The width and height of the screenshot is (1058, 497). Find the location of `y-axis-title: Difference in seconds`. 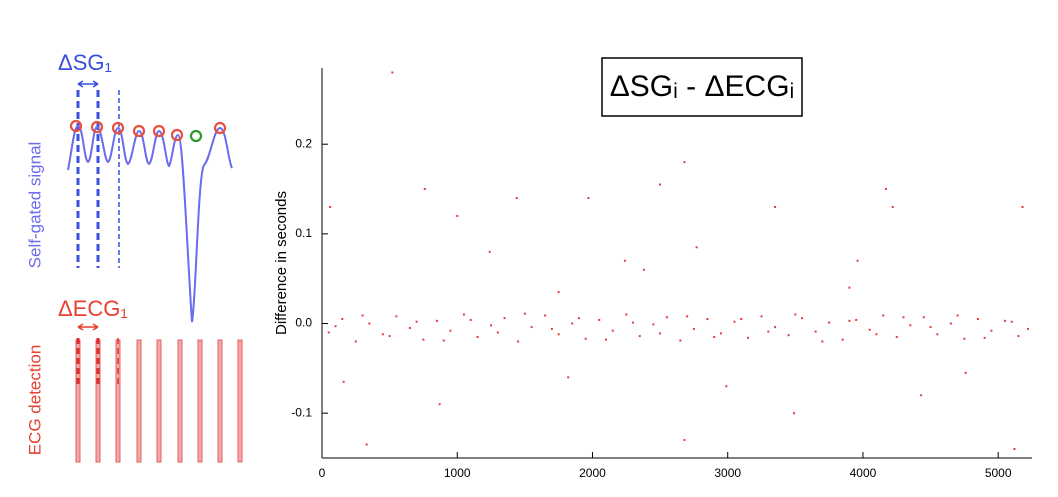

y-axis-title: Difference in seconds is located at coordinates (281, 263).